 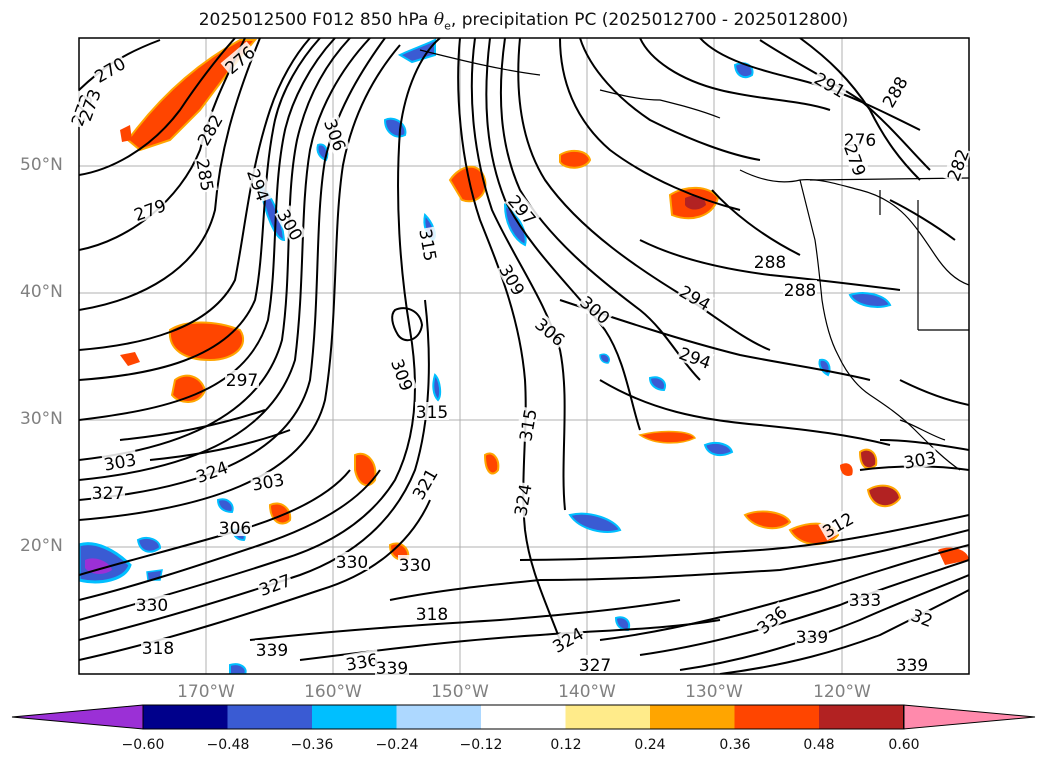 What do you see at coordinates (401, 375) in the screenshot?
I see `contour-label: 309` at bounding box center [401, 375].